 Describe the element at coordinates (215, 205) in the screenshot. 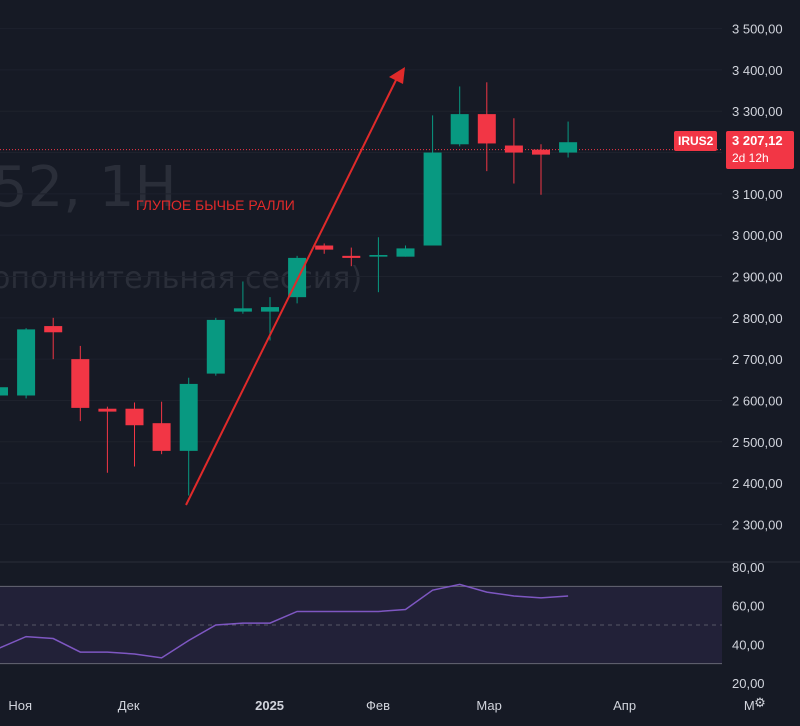

I see `annotation-text: ГЛУПОЕ БЫЧЬЕ РАЛЛИ` at that location.